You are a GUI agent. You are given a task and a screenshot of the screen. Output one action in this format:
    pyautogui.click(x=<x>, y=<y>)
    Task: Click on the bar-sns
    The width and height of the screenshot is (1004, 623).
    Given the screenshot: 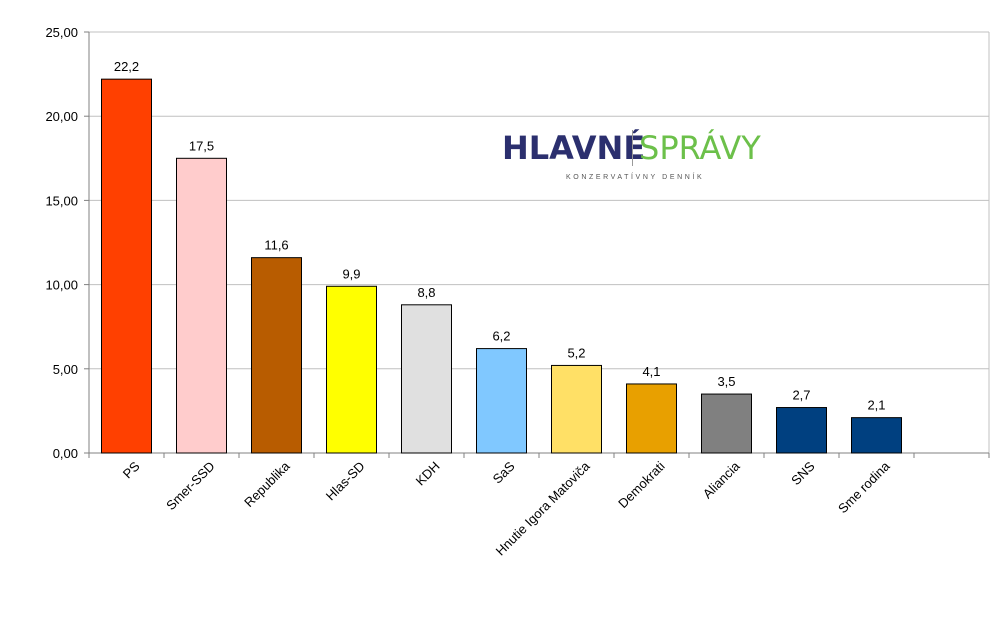 What is the action you would take?
    pyautogui.click(x=801, y=430)
    